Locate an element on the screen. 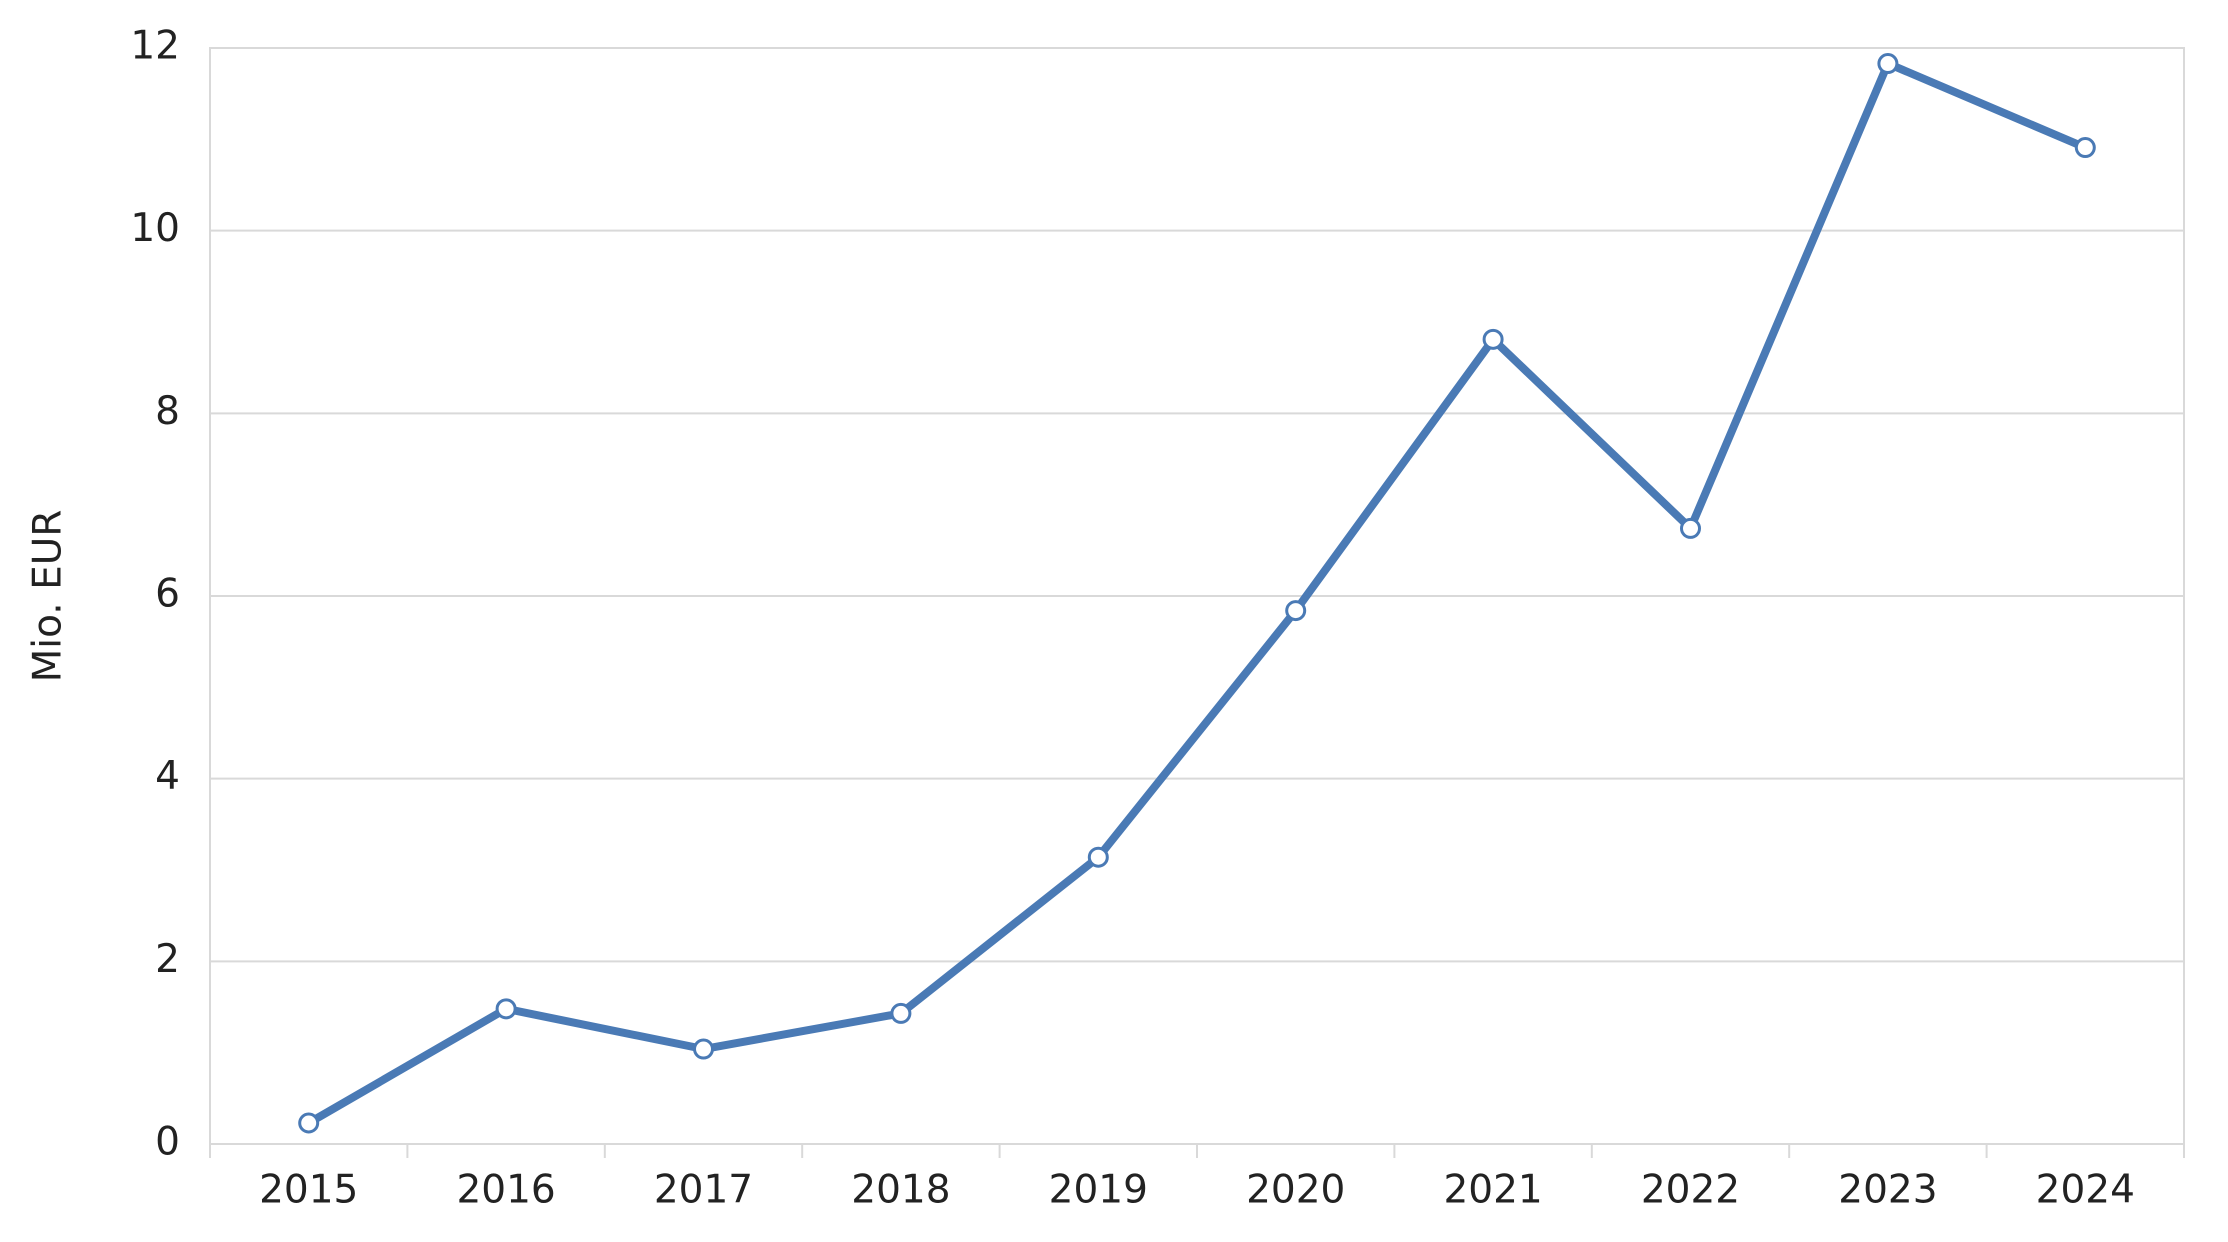  x-tick-label: 2015 is located at coordinates (308, 1190).